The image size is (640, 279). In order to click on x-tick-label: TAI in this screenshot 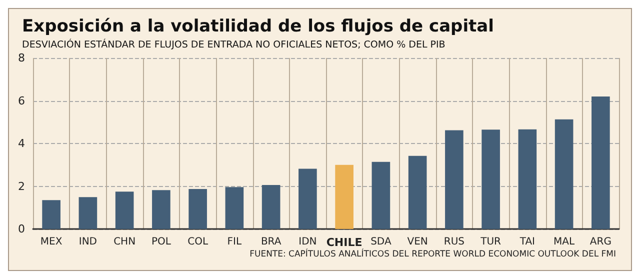, I will do `click(526, 242)`.